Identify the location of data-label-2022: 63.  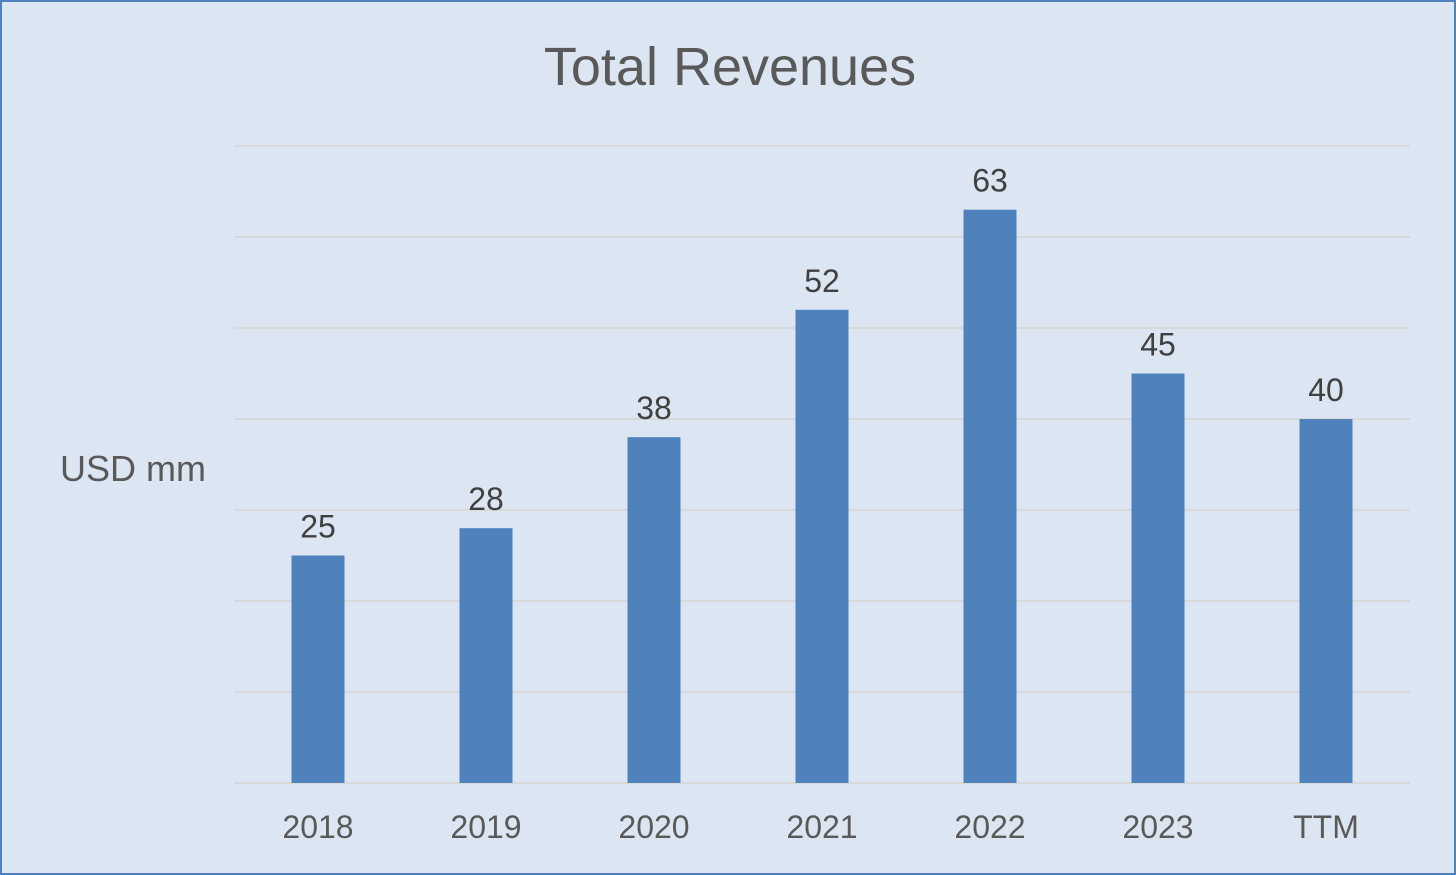
(990, 181).